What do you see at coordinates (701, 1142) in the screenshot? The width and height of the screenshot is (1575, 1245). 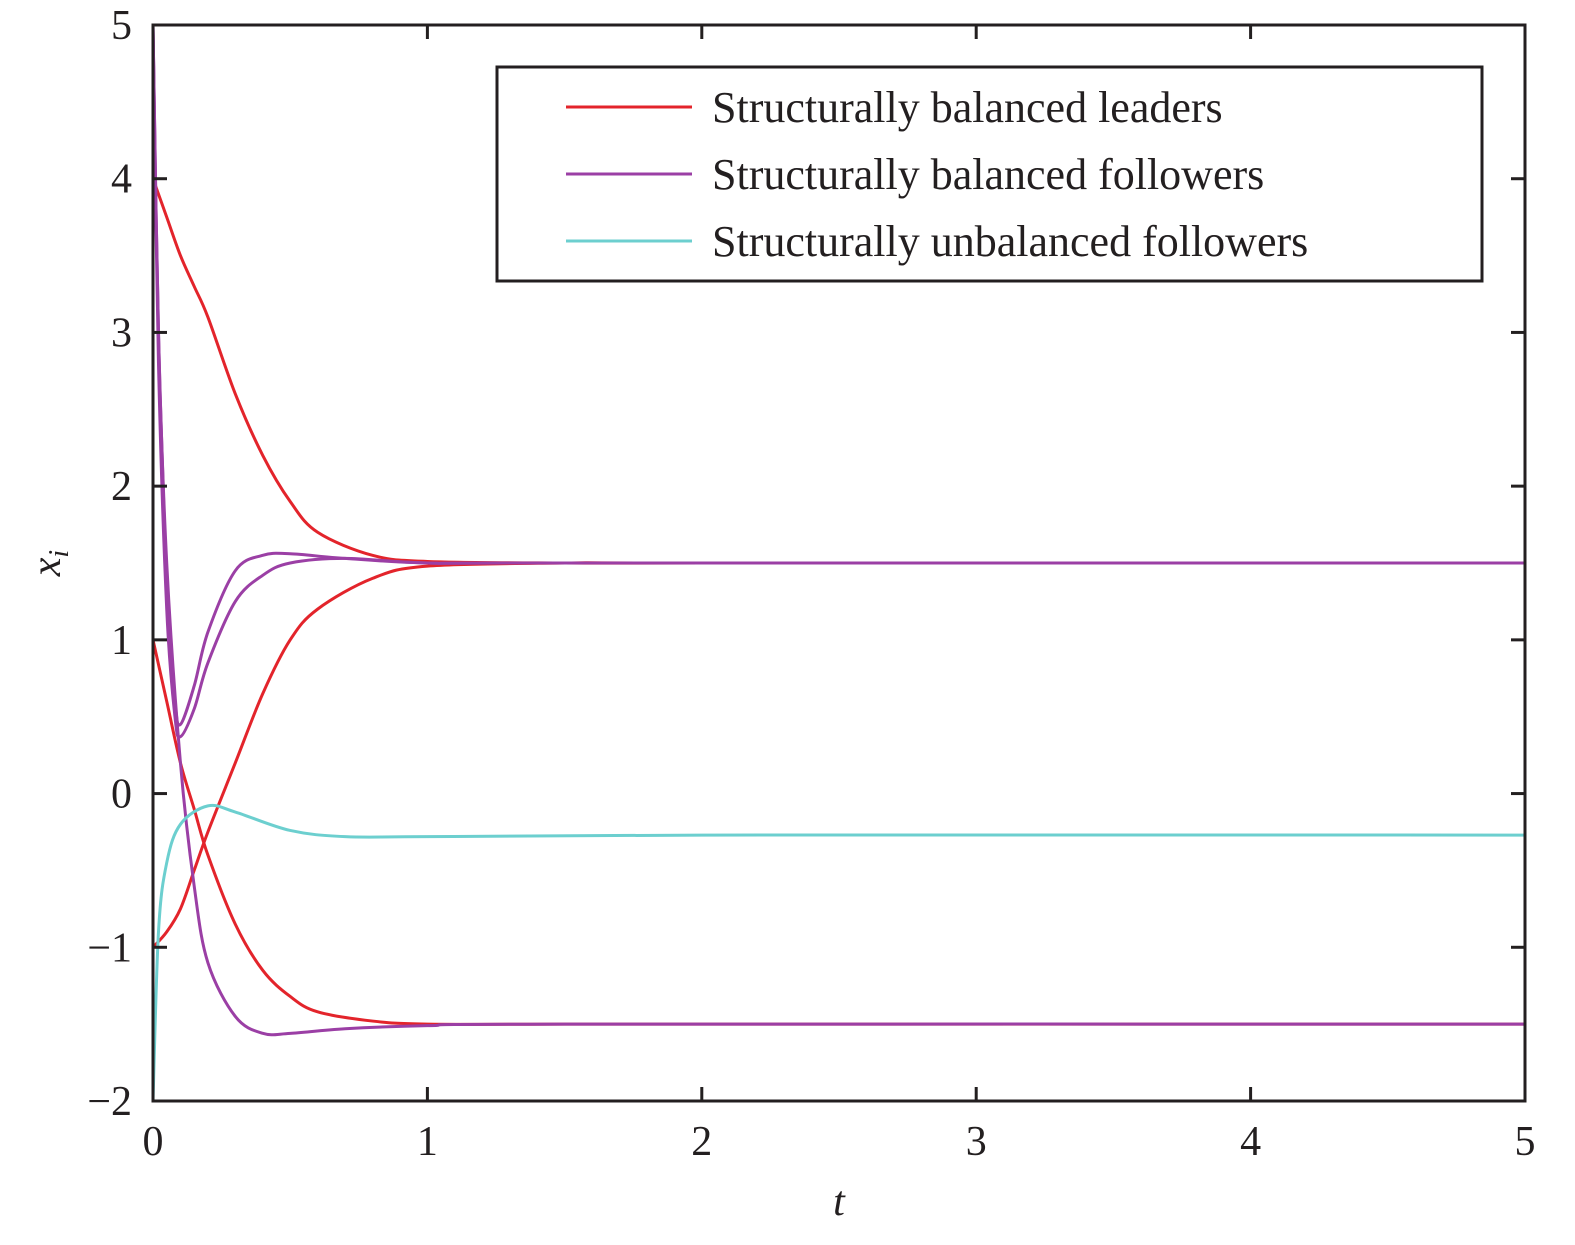 I see `x-tick-label: 2` at bounding box center [701, 1142].